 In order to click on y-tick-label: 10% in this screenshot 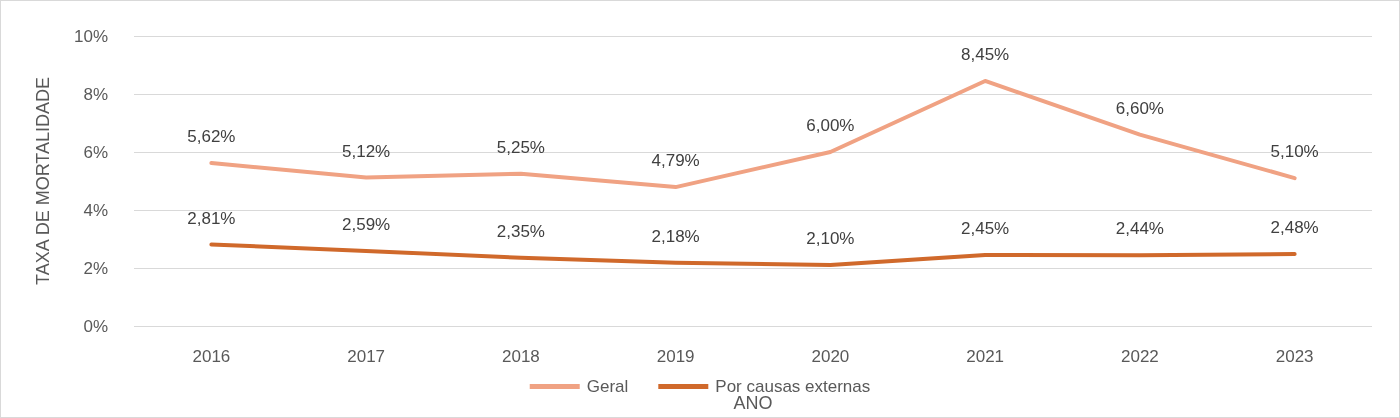, I will do `click(90, 36)`.